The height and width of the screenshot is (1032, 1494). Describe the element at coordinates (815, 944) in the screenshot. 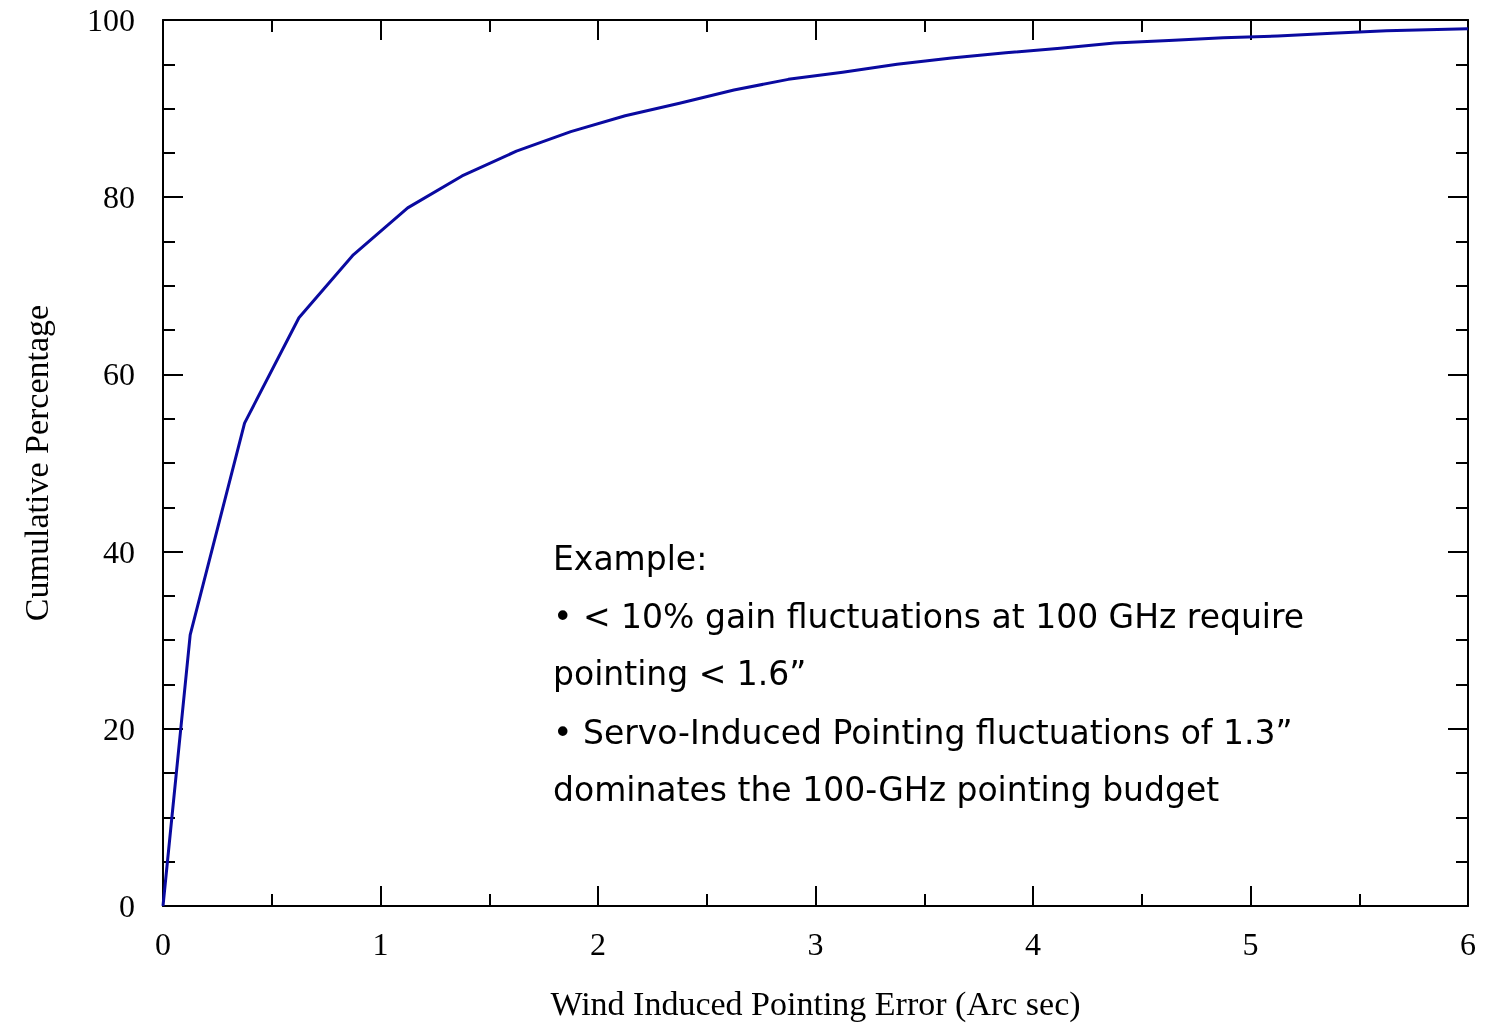

I see `x-tick-label: 3` at that location.